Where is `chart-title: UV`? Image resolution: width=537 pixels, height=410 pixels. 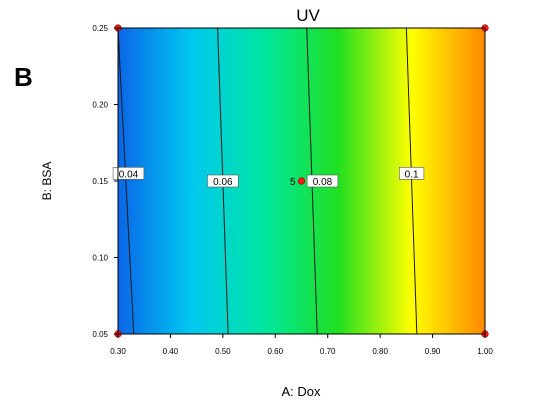
chart-title: UV is located at coordinates (308, 15).